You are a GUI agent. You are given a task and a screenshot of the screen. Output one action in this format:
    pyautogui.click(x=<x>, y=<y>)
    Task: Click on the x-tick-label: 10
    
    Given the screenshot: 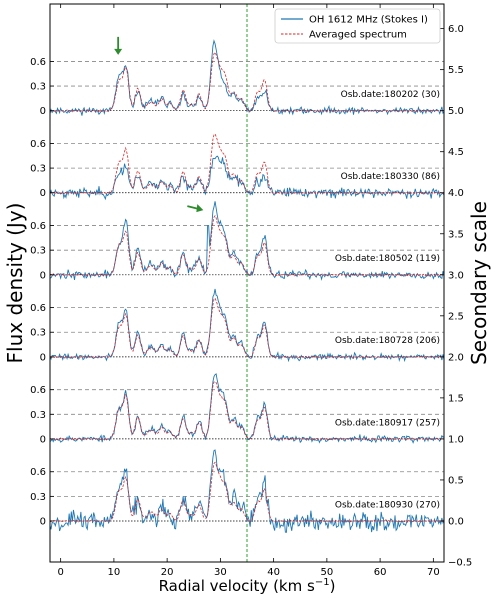 What is the action you would take?
    pyautogui.click(x=114, y=572)
    